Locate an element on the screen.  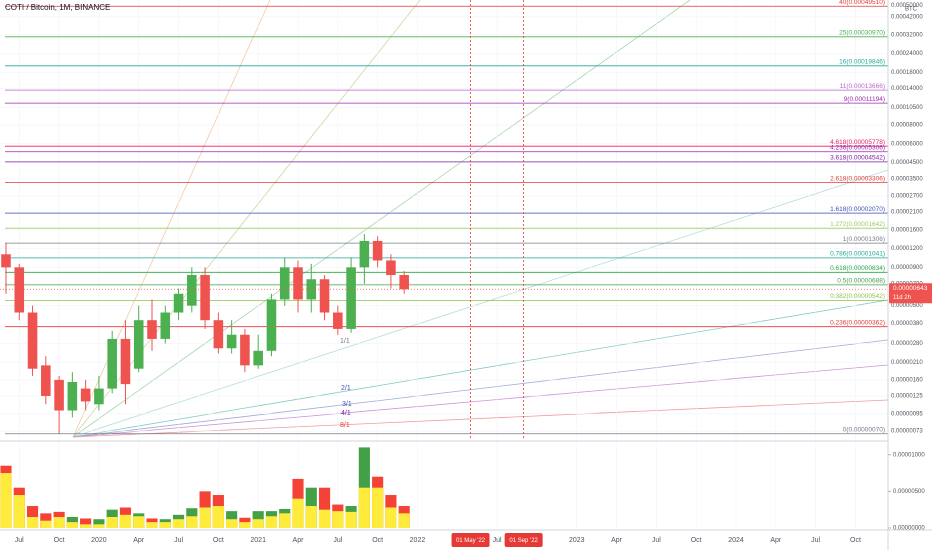
fib-label: 4.236(0.00005306) is located at coordinates (857, 147).